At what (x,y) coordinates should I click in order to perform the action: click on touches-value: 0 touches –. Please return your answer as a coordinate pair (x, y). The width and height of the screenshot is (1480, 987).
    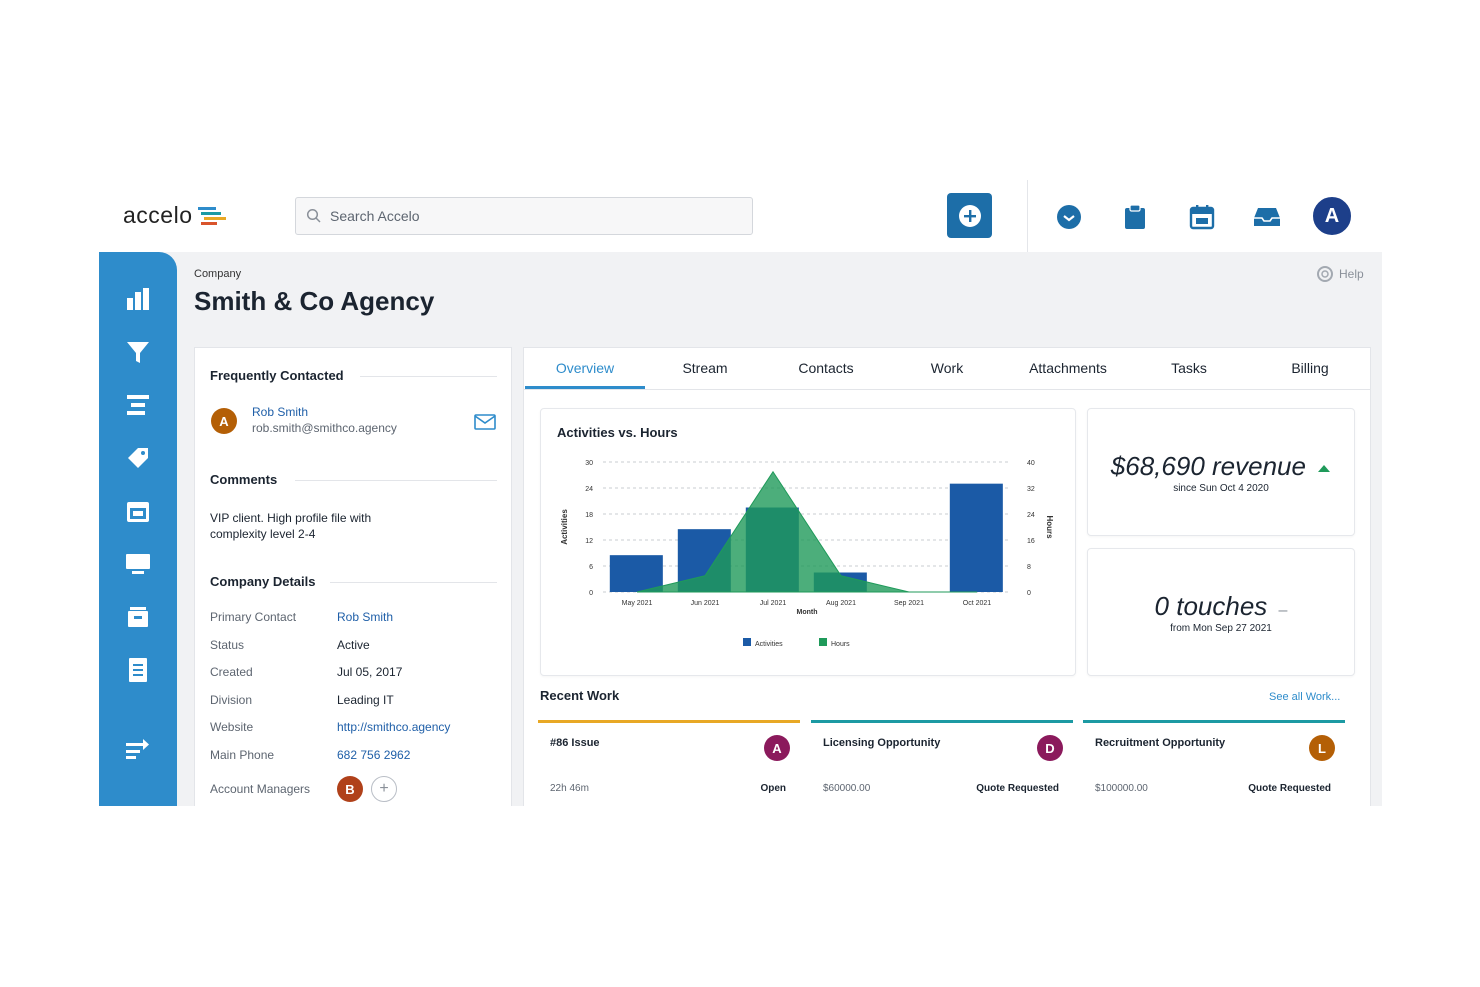
    Looking at the image, I should click on (1221, 606).